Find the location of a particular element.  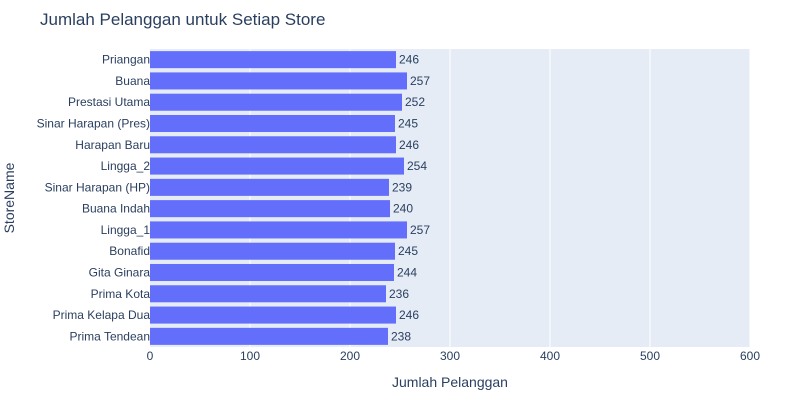

y-tick-label: Bonafid is located at coordinates (129, 251).